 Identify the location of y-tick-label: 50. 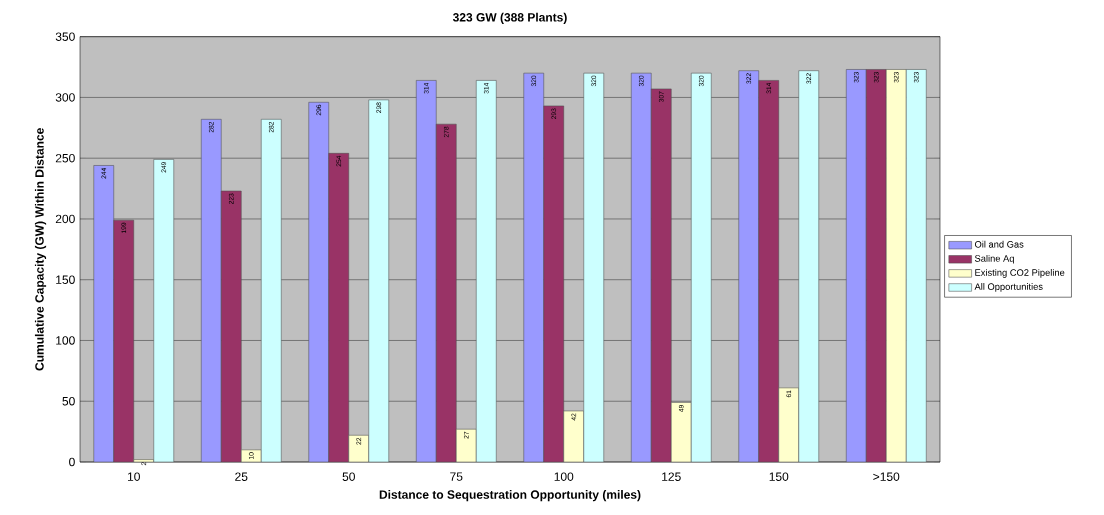
(68, 401).